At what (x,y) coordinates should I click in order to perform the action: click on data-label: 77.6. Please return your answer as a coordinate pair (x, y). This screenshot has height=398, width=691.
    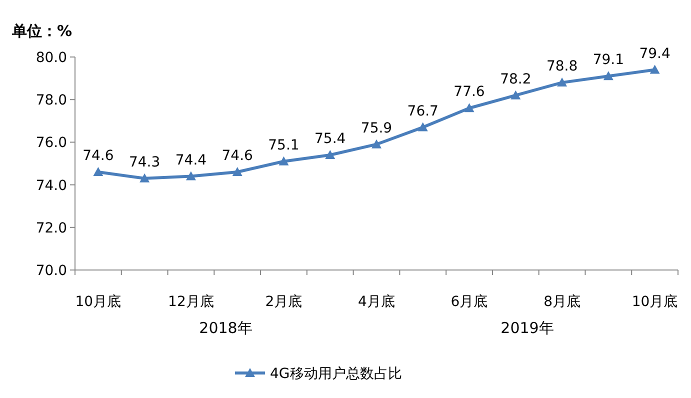
    Looking at the image, I should click on (469, 92).